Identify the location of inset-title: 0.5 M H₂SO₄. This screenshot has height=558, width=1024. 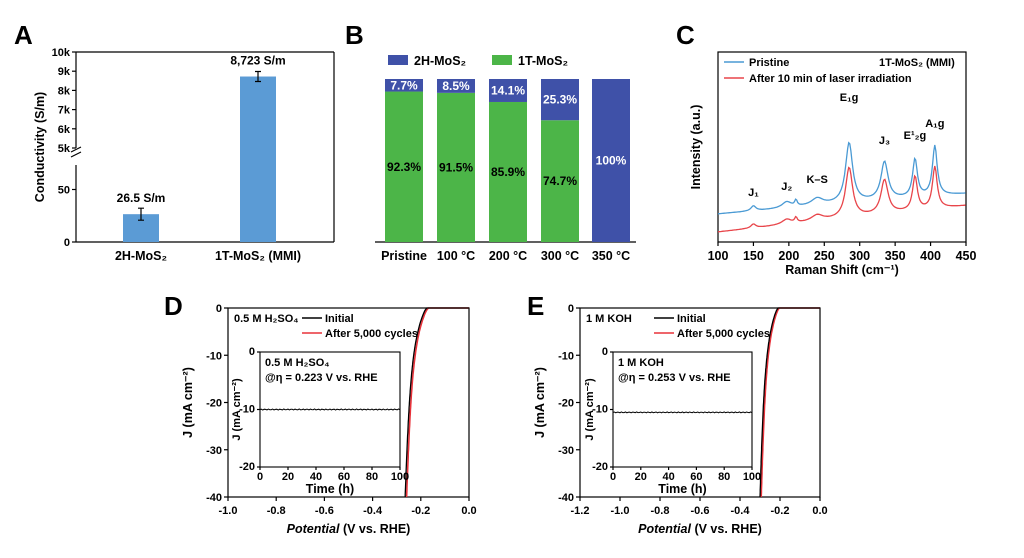
(297, 363).